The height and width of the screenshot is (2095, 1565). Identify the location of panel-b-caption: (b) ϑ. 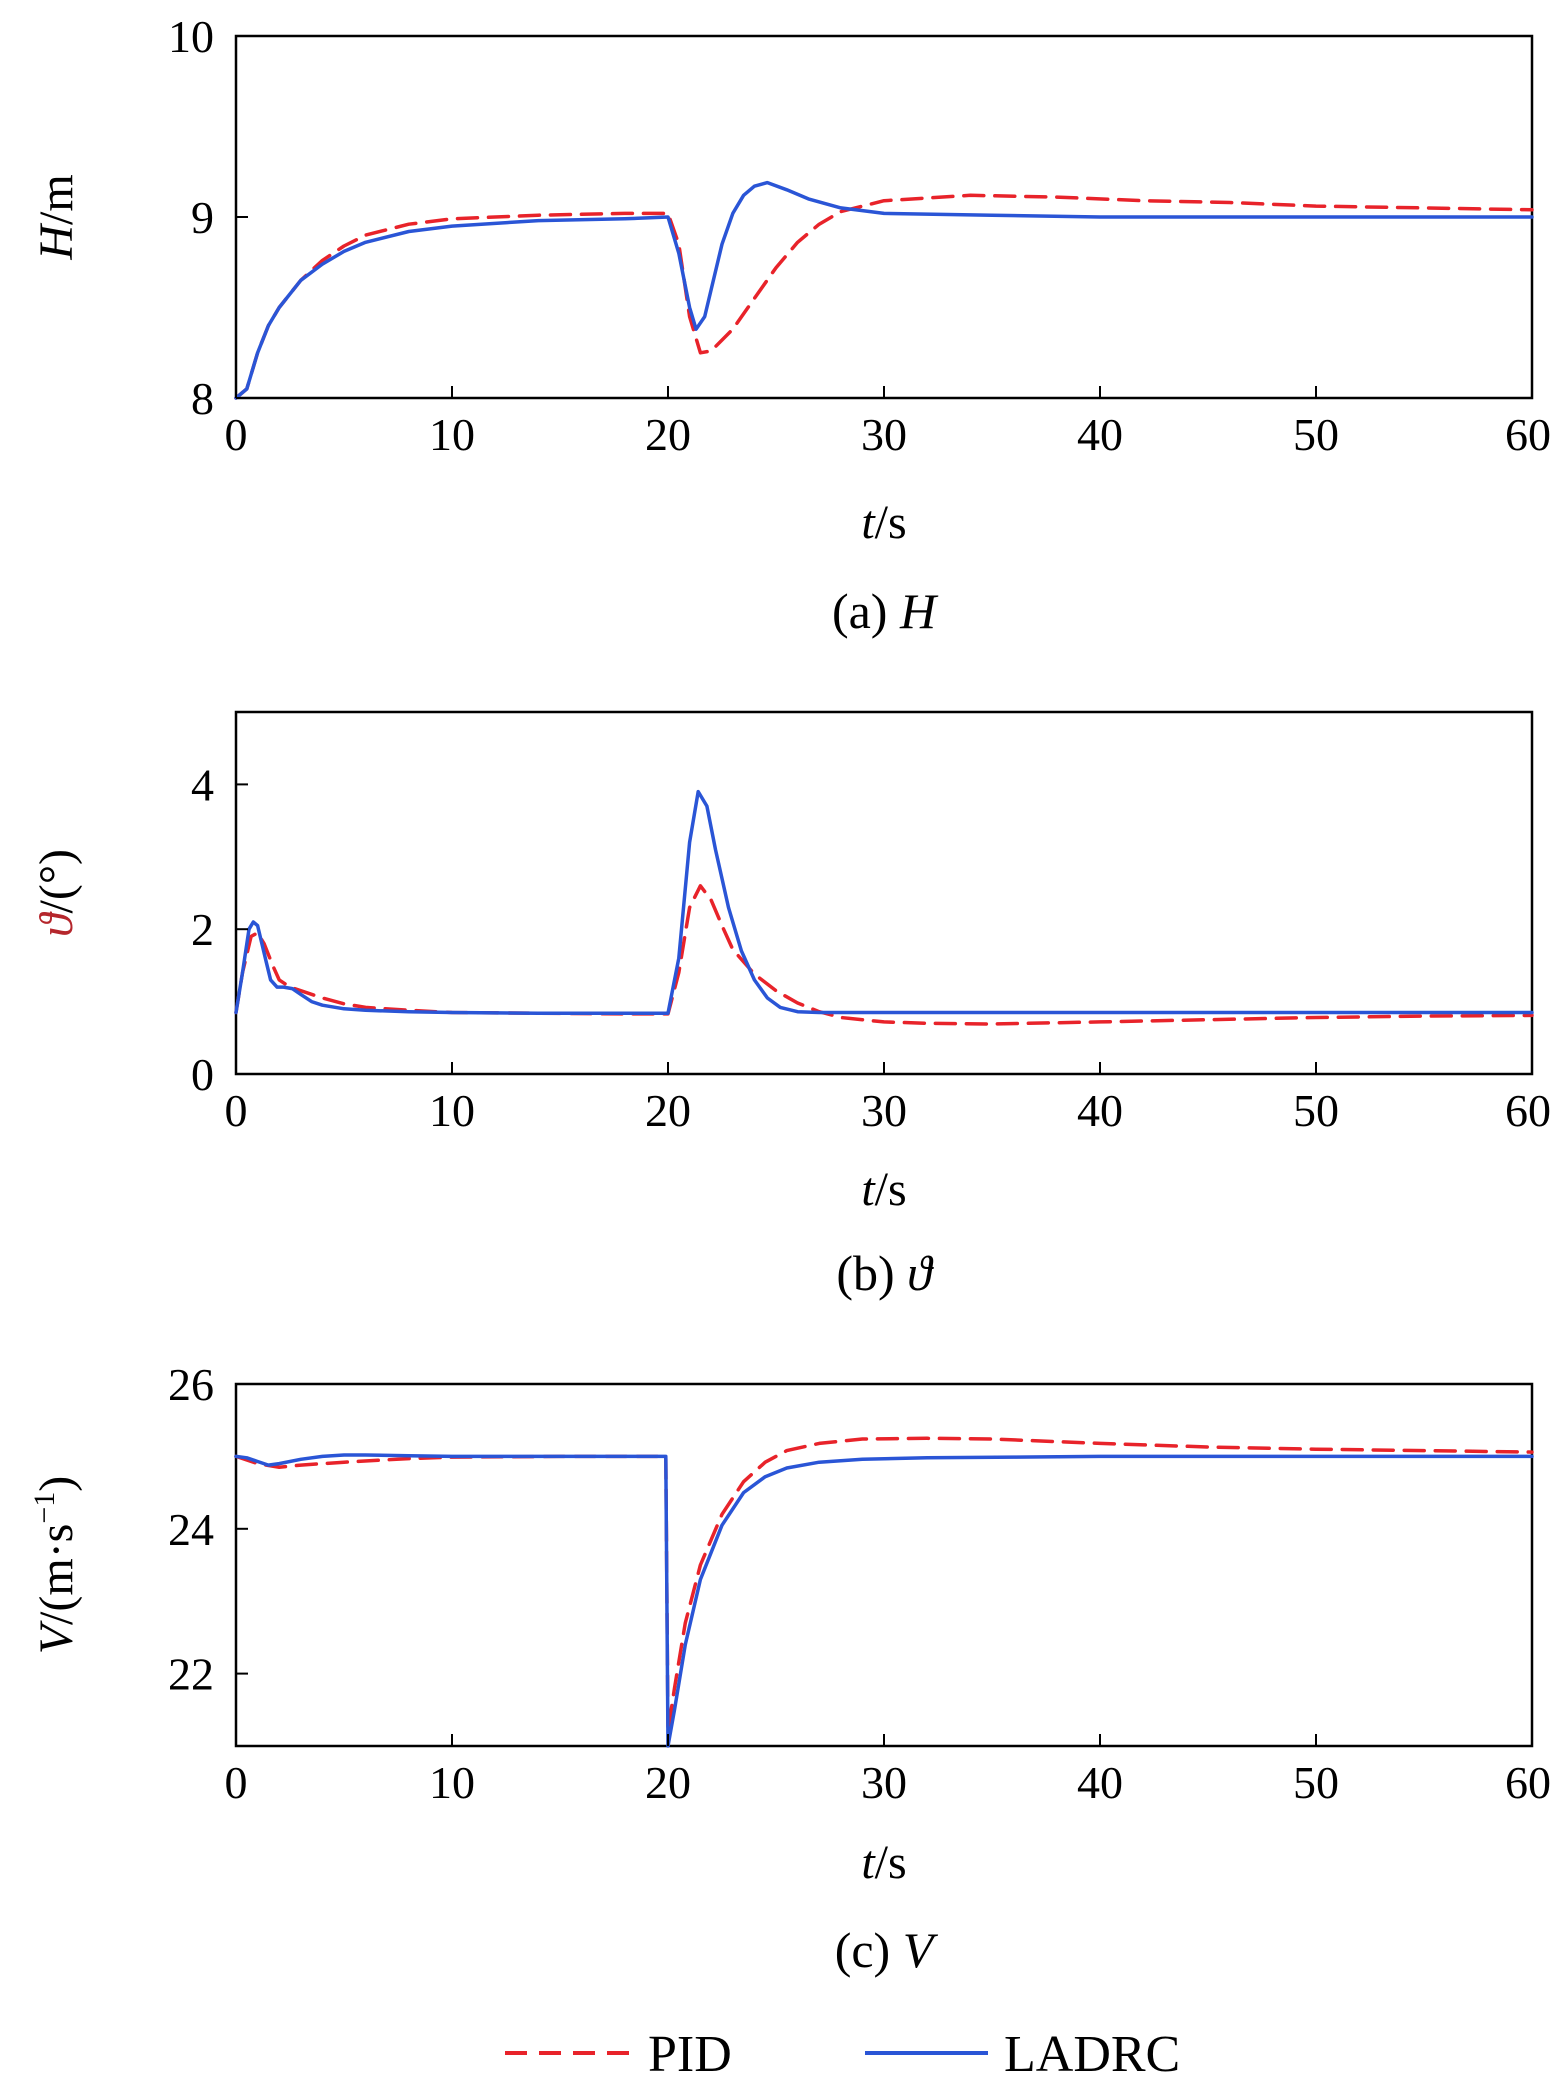
(885, 1273).